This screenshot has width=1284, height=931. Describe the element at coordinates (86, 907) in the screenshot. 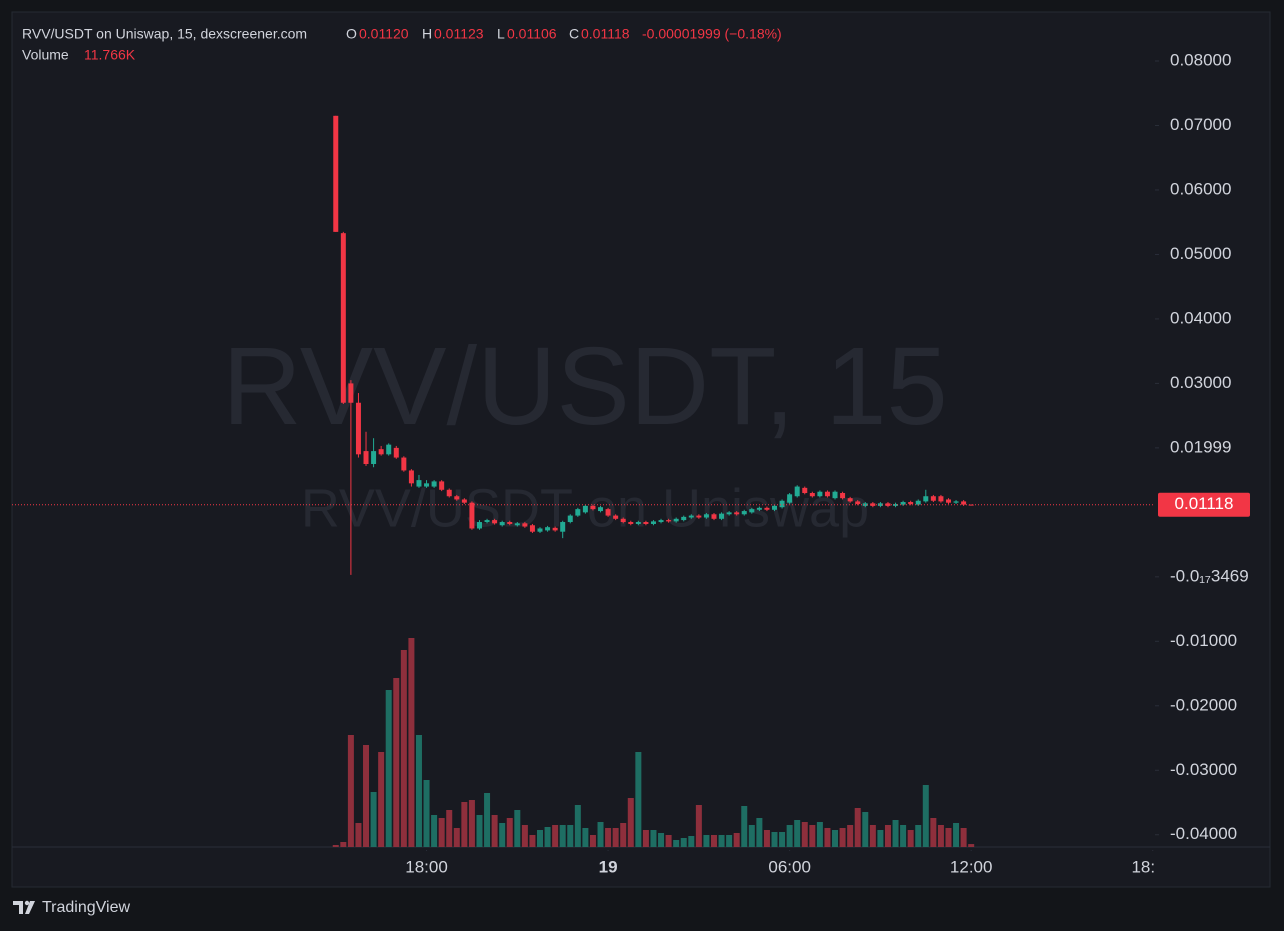

I see `brand: TradingView` at that location.